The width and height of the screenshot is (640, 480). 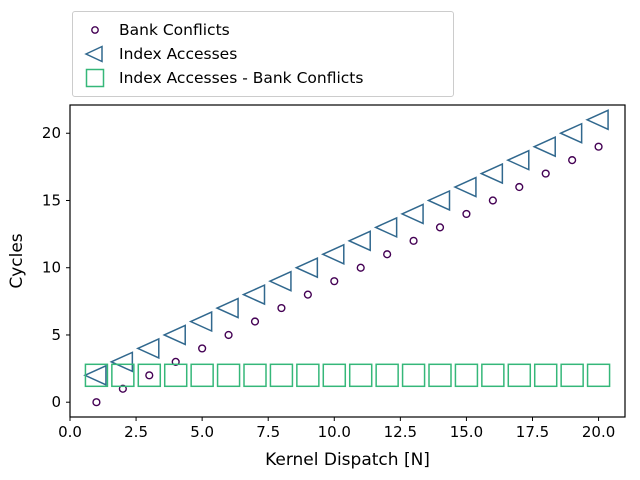 What do you see at coordinates (56, 402) in the screenshot?
I see `y-tick-label: 0` at bounding box center [56, 402].